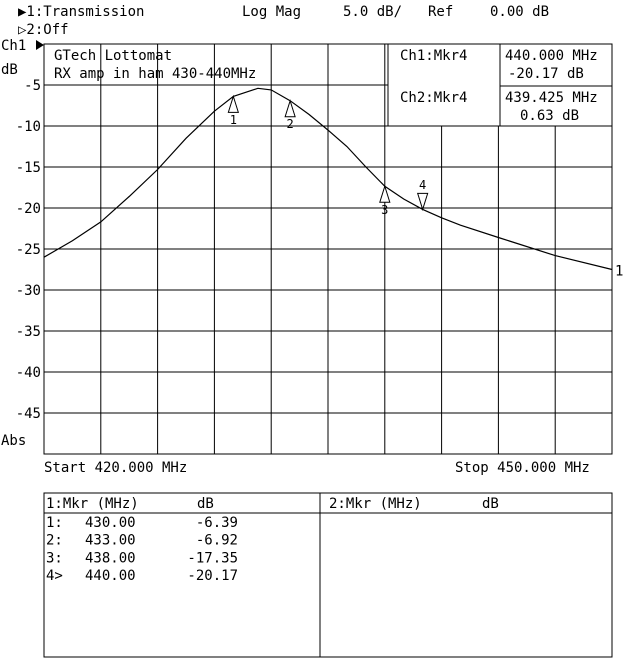 Image resolution: width=640 pixels, height=659 pixels. I want to click on marker-label: 2, so click(290, 124).